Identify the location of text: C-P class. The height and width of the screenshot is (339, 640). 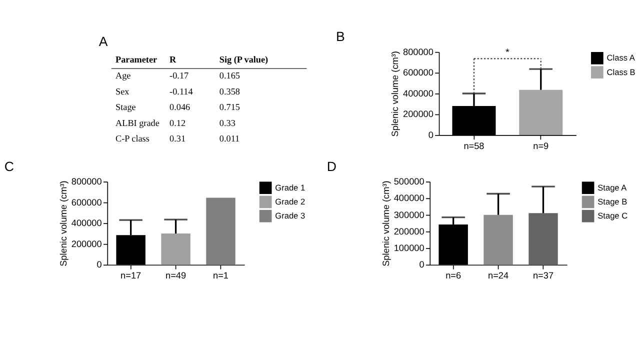
(133, 139).